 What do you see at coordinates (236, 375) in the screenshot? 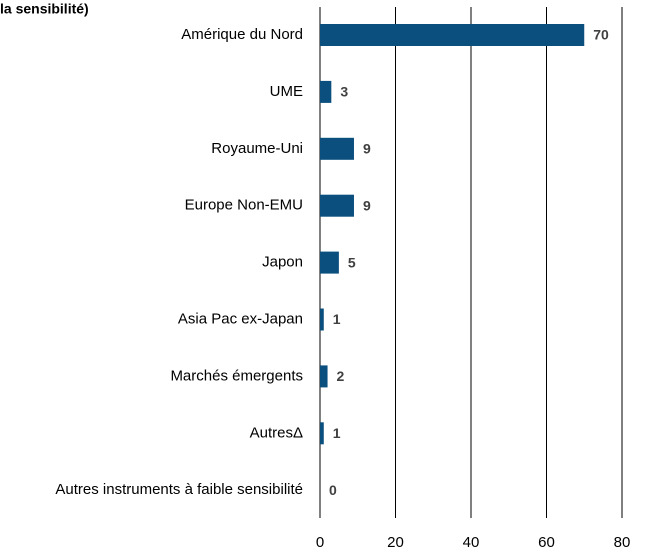
I see `category-label: Marchés émergents` at bounding box center [236, 375].